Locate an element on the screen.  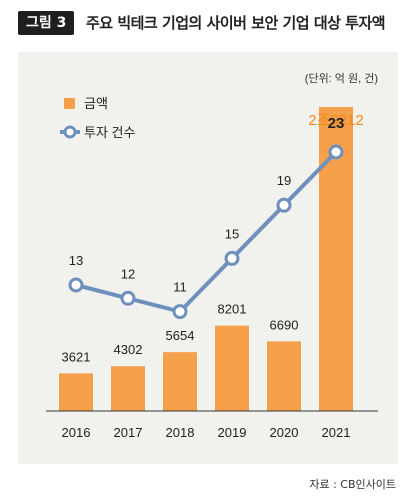
x-tick-label-2016: 2016 is located at coordinates (76, 432).